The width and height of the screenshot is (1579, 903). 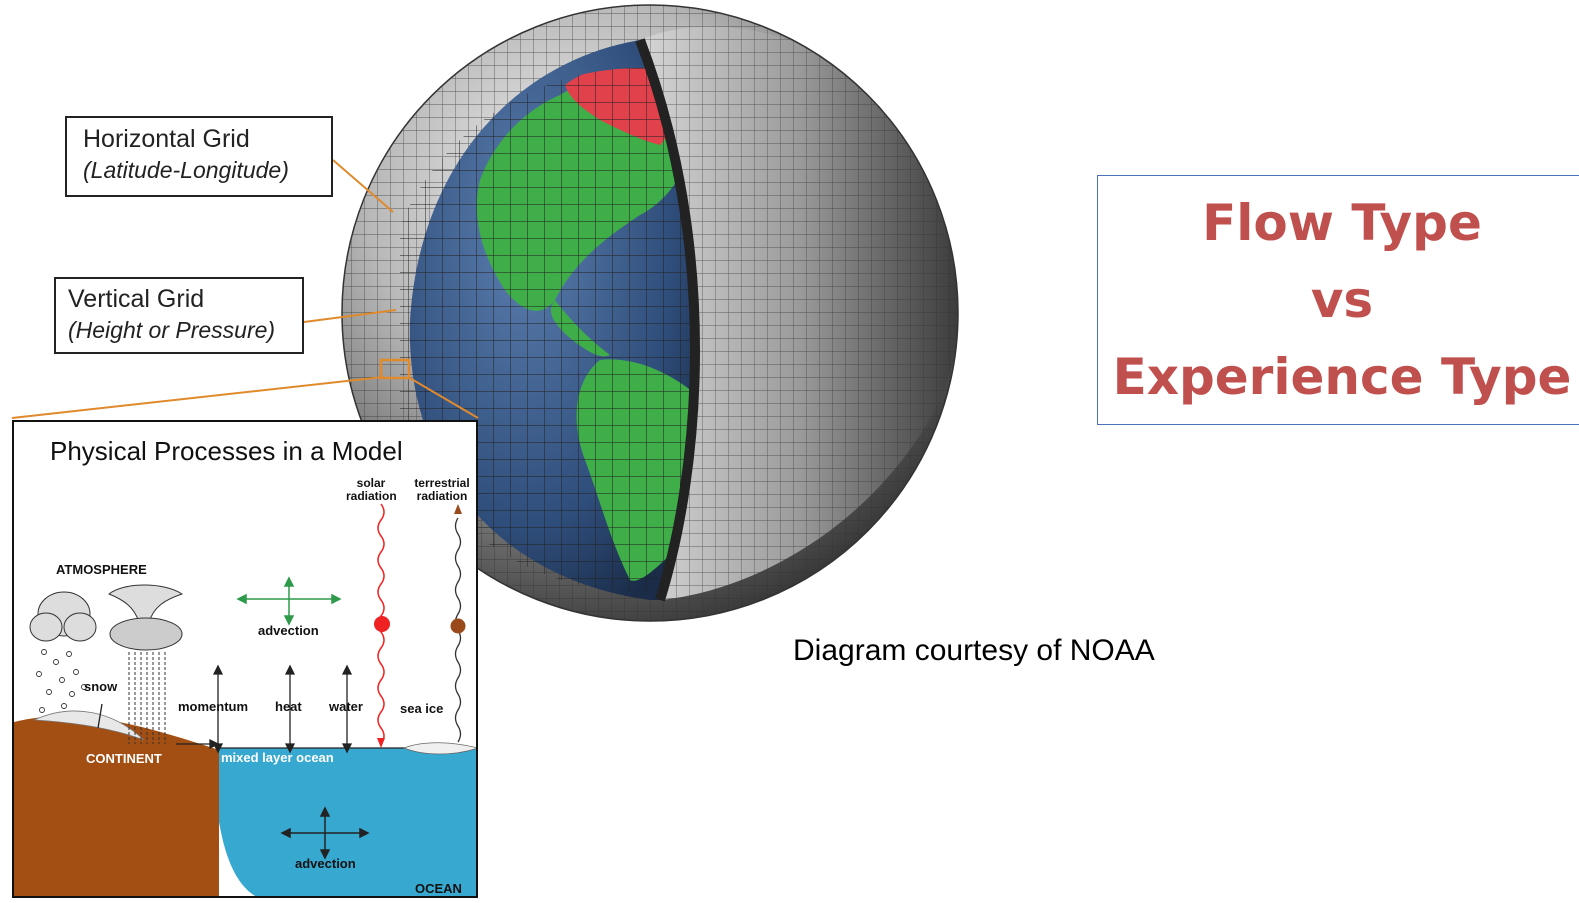 I want to click on mixed-layer-label: mixed layer ocean, so click(x=277, y=757).